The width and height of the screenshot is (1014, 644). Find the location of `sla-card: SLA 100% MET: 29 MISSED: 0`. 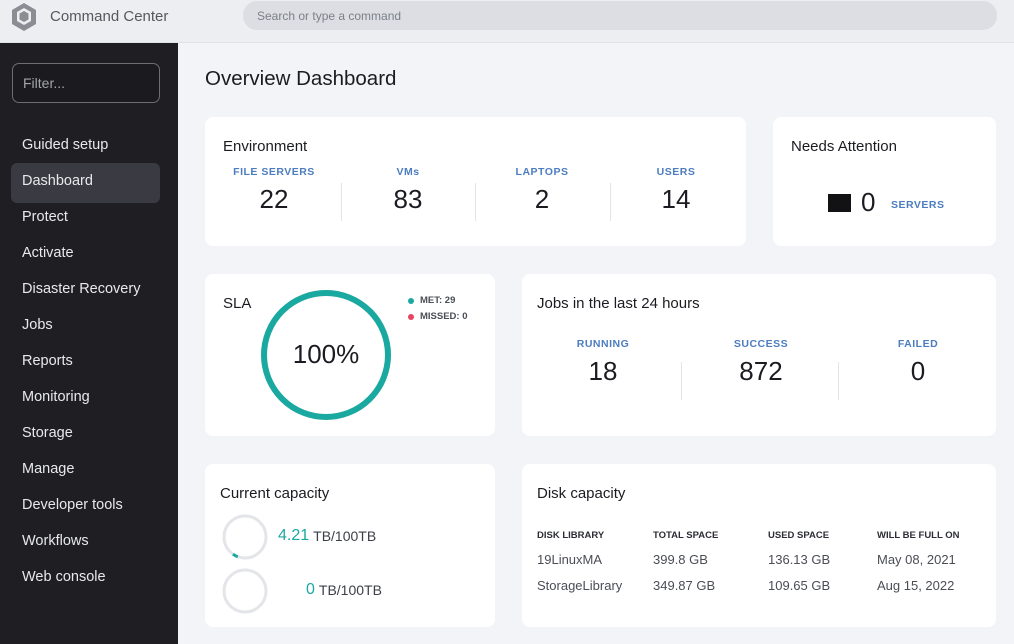

sla-card: SLA 100% MET: 29 MISSED: 0 is located at coordinates (350, 355).